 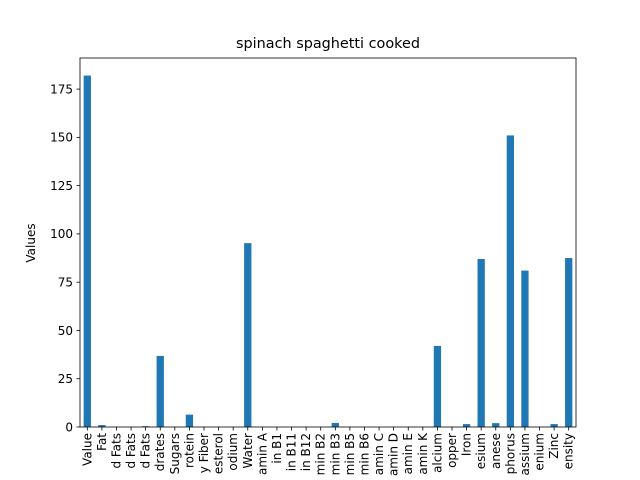 I want to click on x-tick-label: Sugars, so click(x=175, y=453).